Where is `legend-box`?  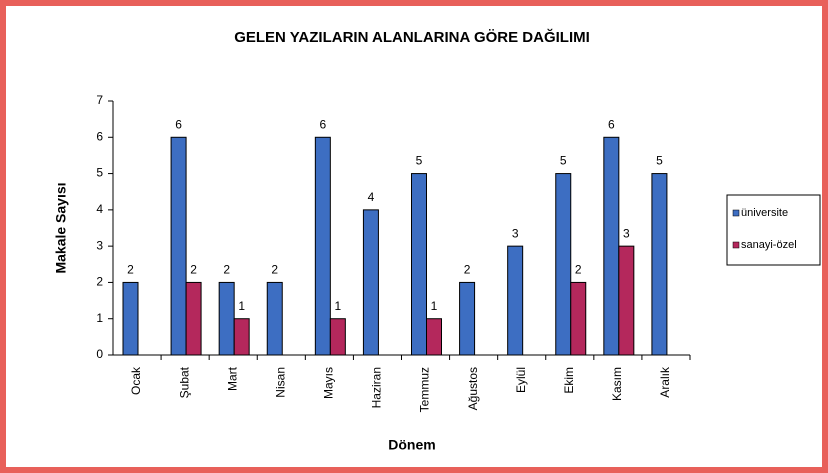
legend-box is located at coordinates (773, 230).